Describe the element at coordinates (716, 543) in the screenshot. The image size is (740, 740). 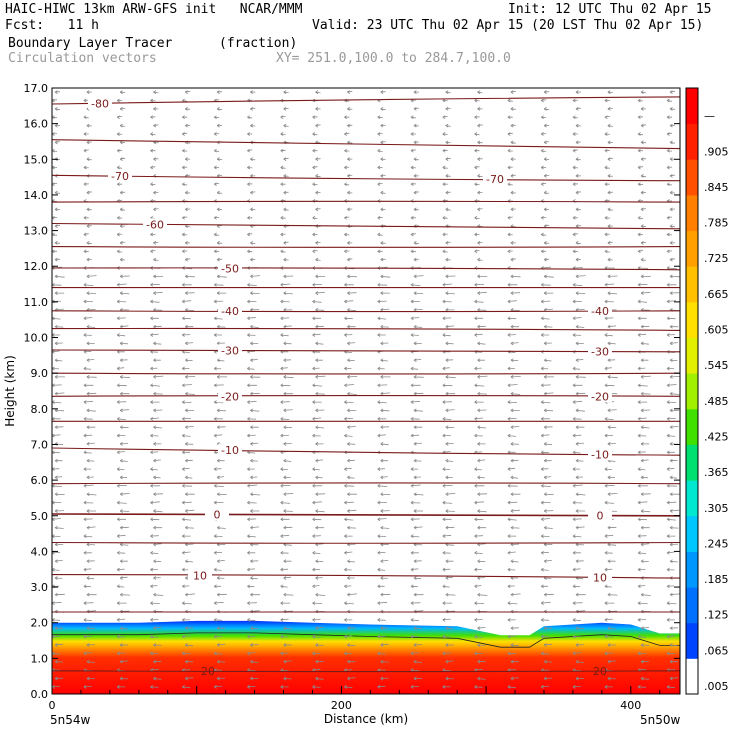
I see `colorbar-label: .245` at that location.